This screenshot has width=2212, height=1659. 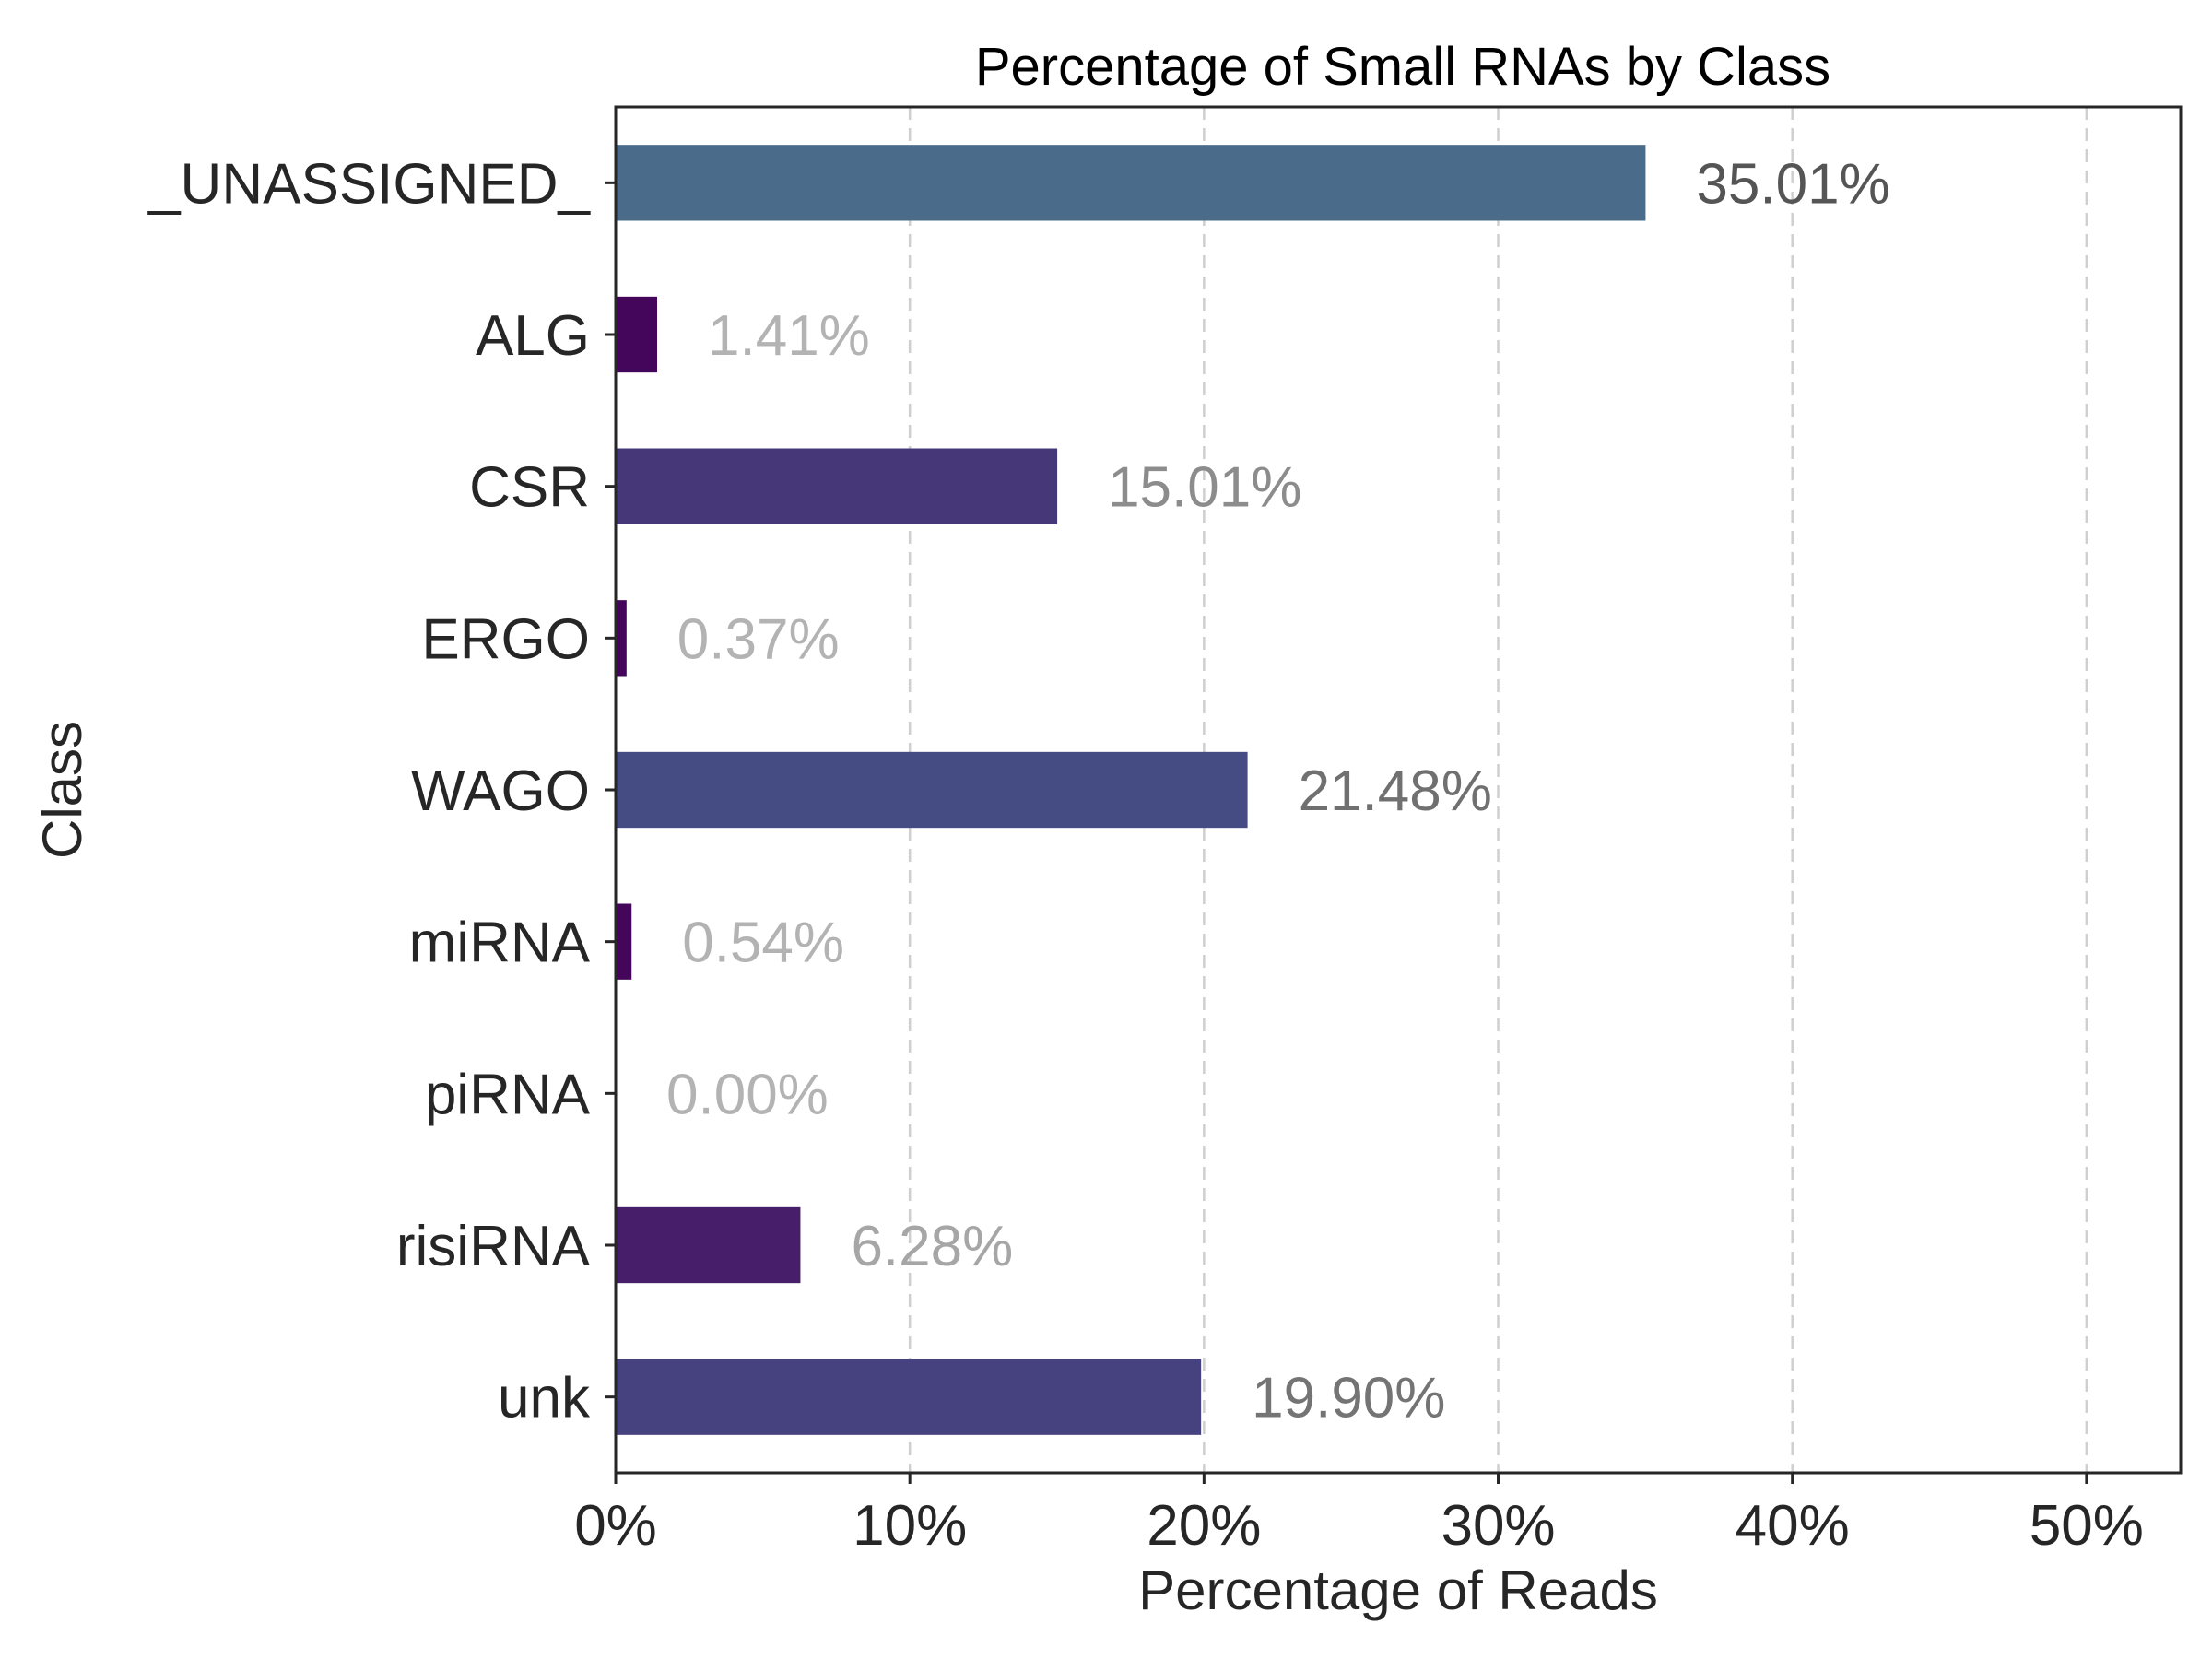 What do you see at coordinates (369, 184) in the screenshot?
I see `y-tick-label: _UNASSIGNED_` at bounding box center [369, 184].